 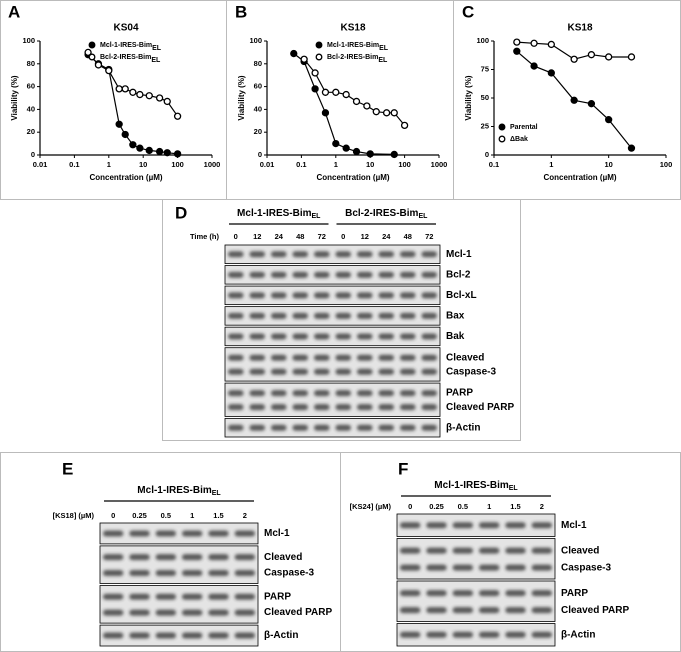 I want to click on row-label: β-Actin, so click(x=281, y=635).